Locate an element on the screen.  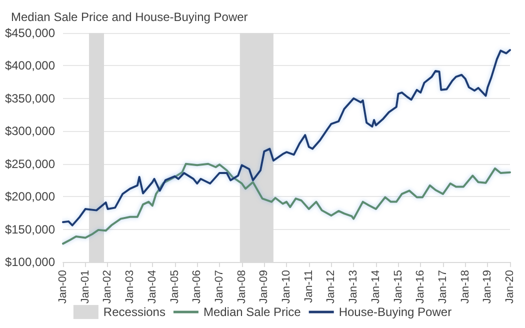
y-tick-label: $450,000 is located at coordinates (30, 33).